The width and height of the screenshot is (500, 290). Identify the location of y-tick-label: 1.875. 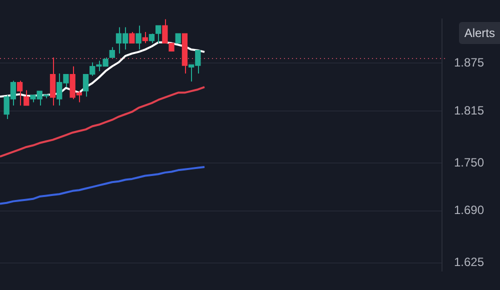
(469, 62).